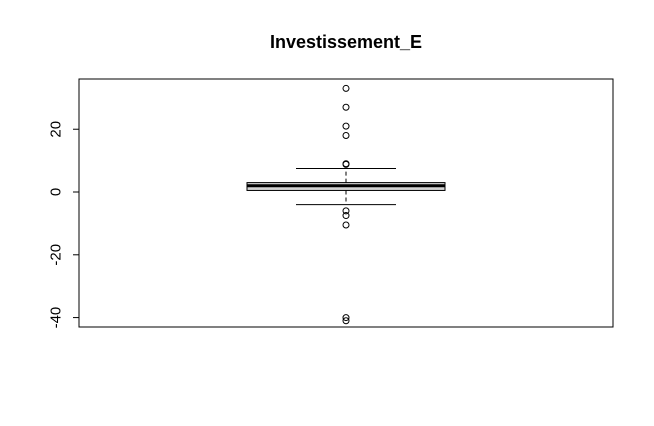 Image resolution: width=654 pixels, height=426 pixels. Describe the element at coordinates (56, 318) in the screenshot. I see `y-tick-label: -40` at that location.